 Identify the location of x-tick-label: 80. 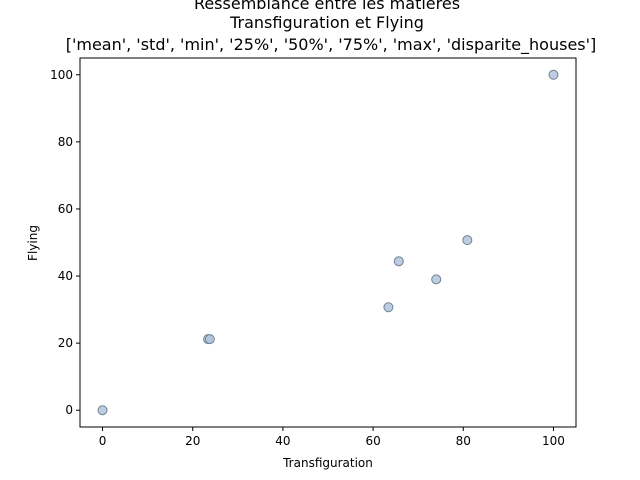
(463, 441).